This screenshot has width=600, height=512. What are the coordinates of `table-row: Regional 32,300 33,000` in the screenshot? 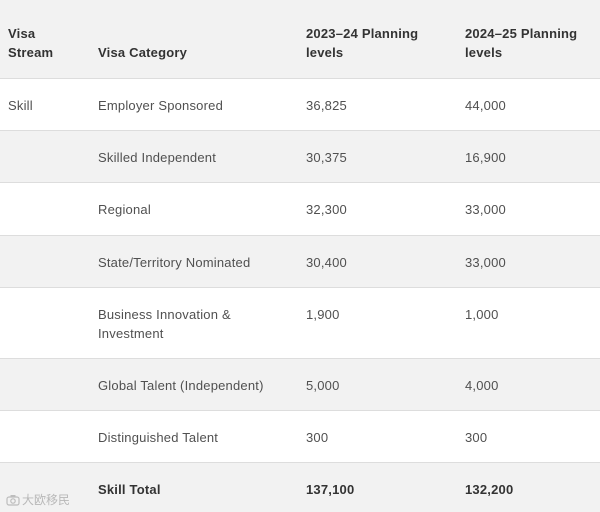 It's located at (300, 209).